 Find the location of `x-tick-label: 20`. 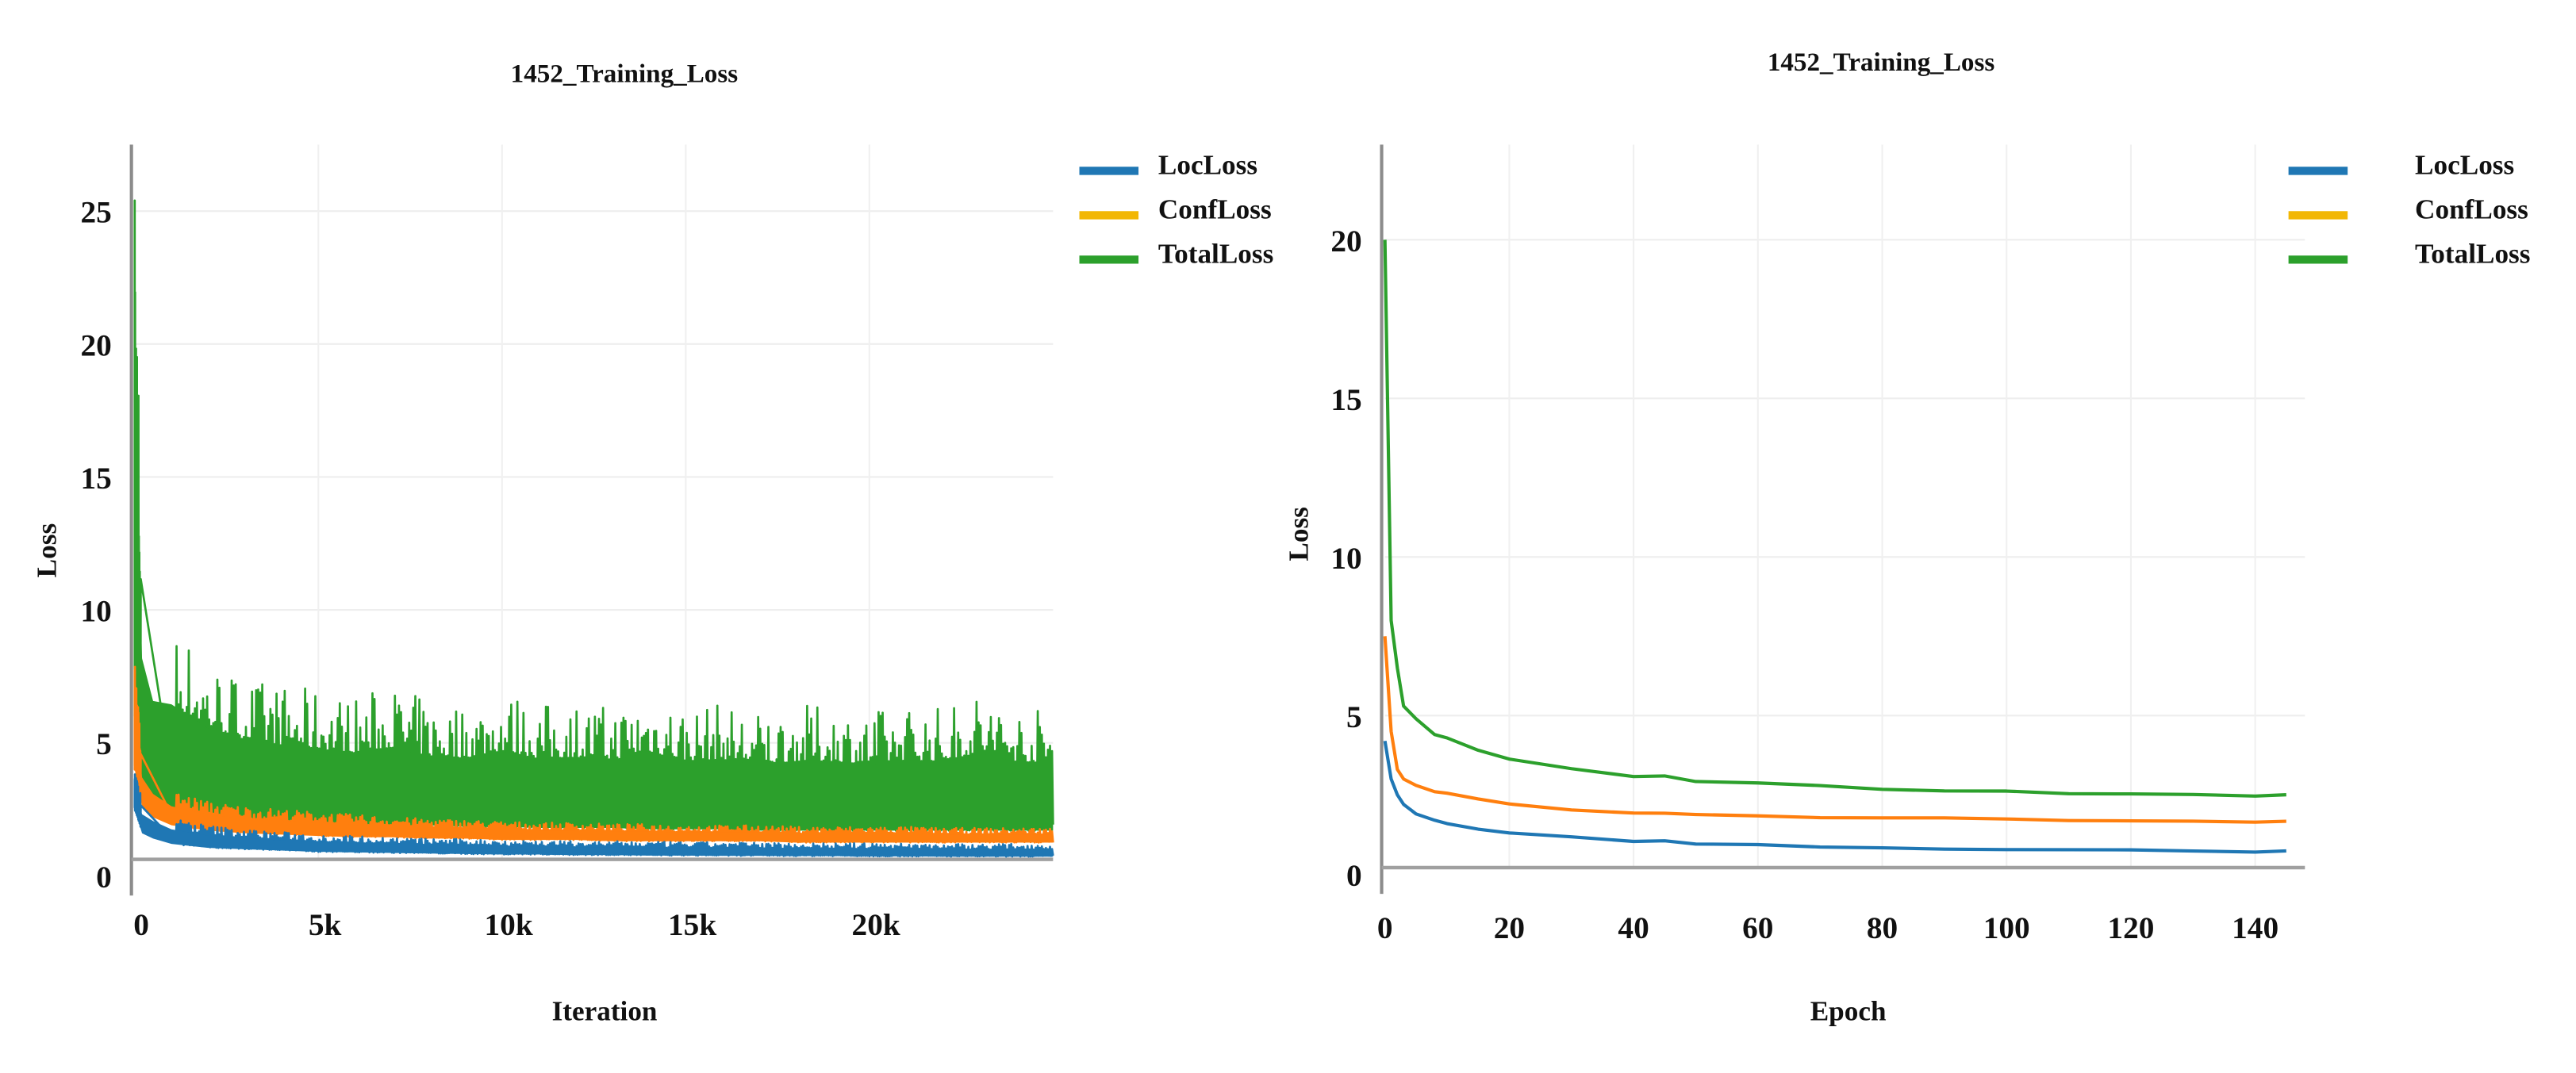

x-tick-label: 20 is located at coordinates (1509, 928).